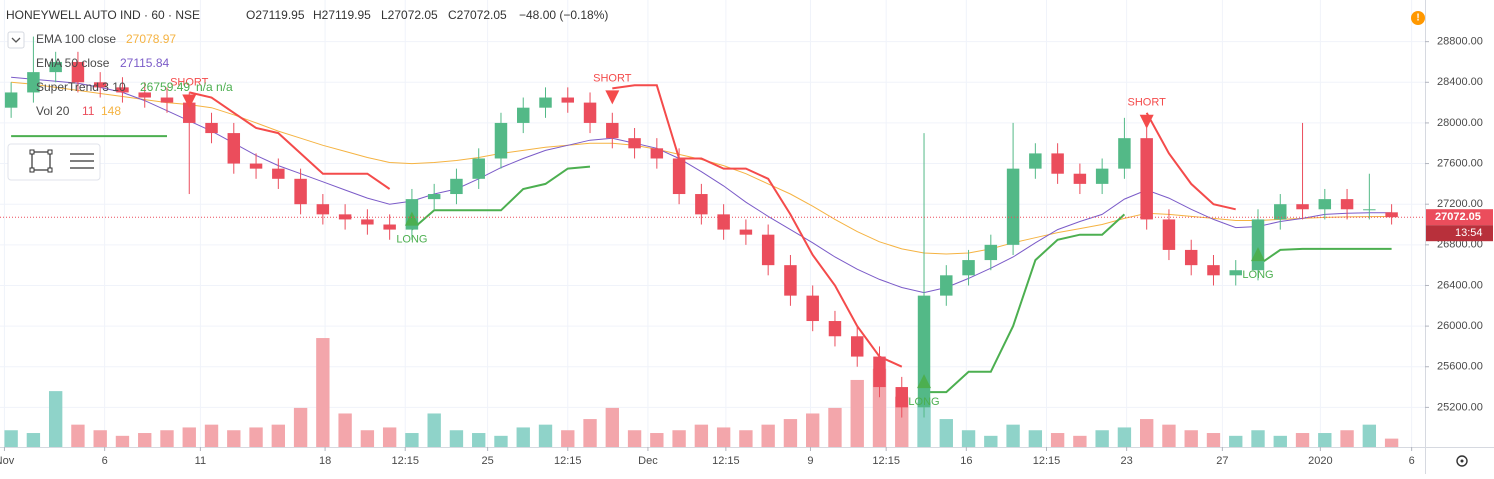 Image resolution: width=1494 pixels, height=479 pixels. What do you see at coordinates (189, 82) in the screenshot?
I see `short-label: SHORT` at bounding box center [189, 82].